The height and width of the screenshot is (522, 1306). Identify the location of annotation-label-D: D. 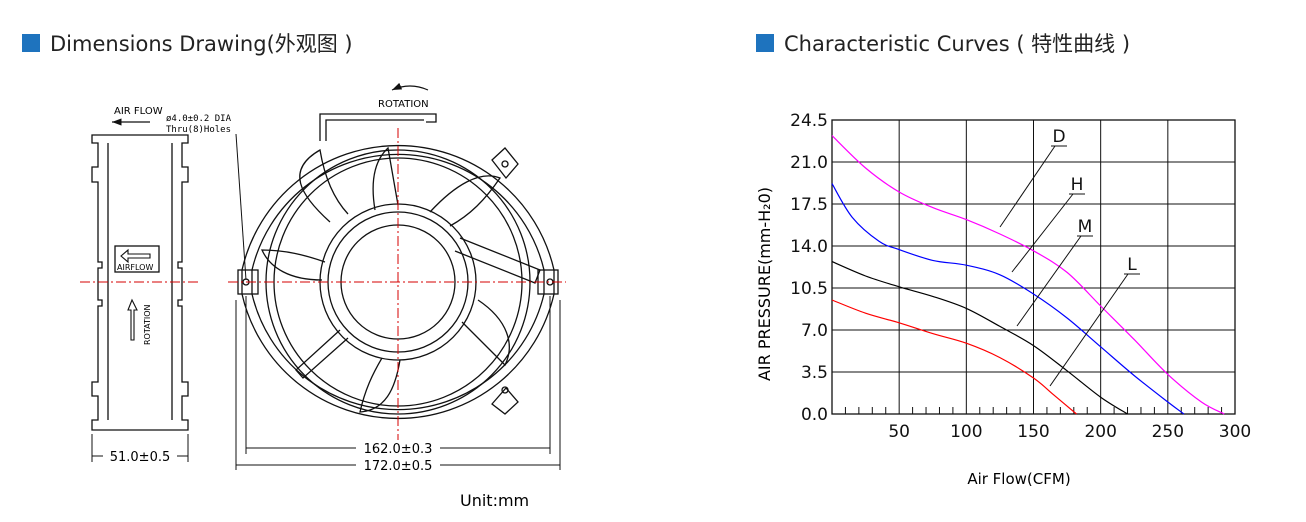
(1058, 137).